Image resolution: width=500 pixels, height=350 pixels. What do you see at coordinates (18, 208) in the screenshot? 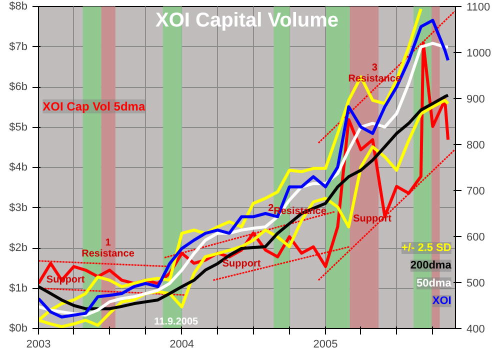
I see `y-tick-label: $3b` at bounding box center [18, 208].